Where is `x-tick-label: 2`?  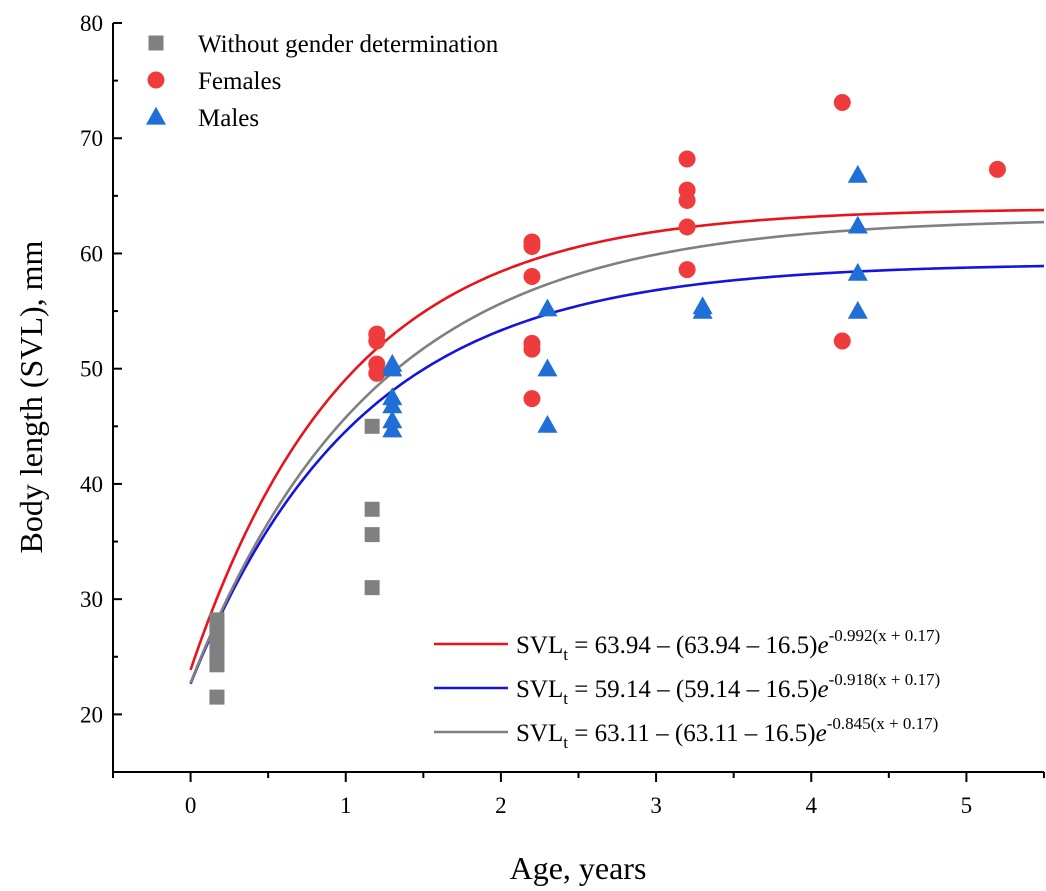
x-tick-label: 2 is located at coordinates (501, 805).